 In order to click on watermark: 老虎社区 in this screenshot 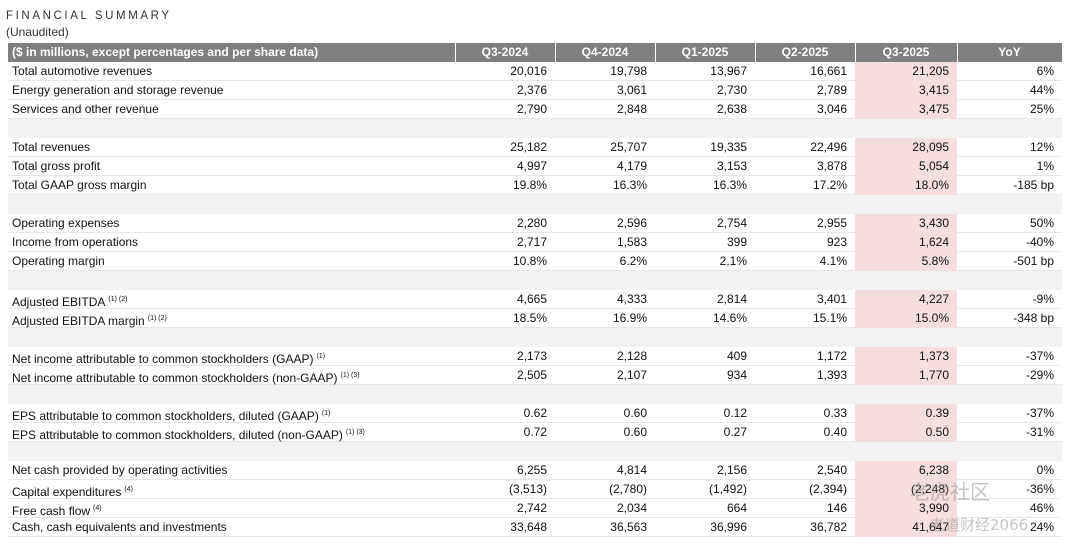, I will do `click(950, 492)`.